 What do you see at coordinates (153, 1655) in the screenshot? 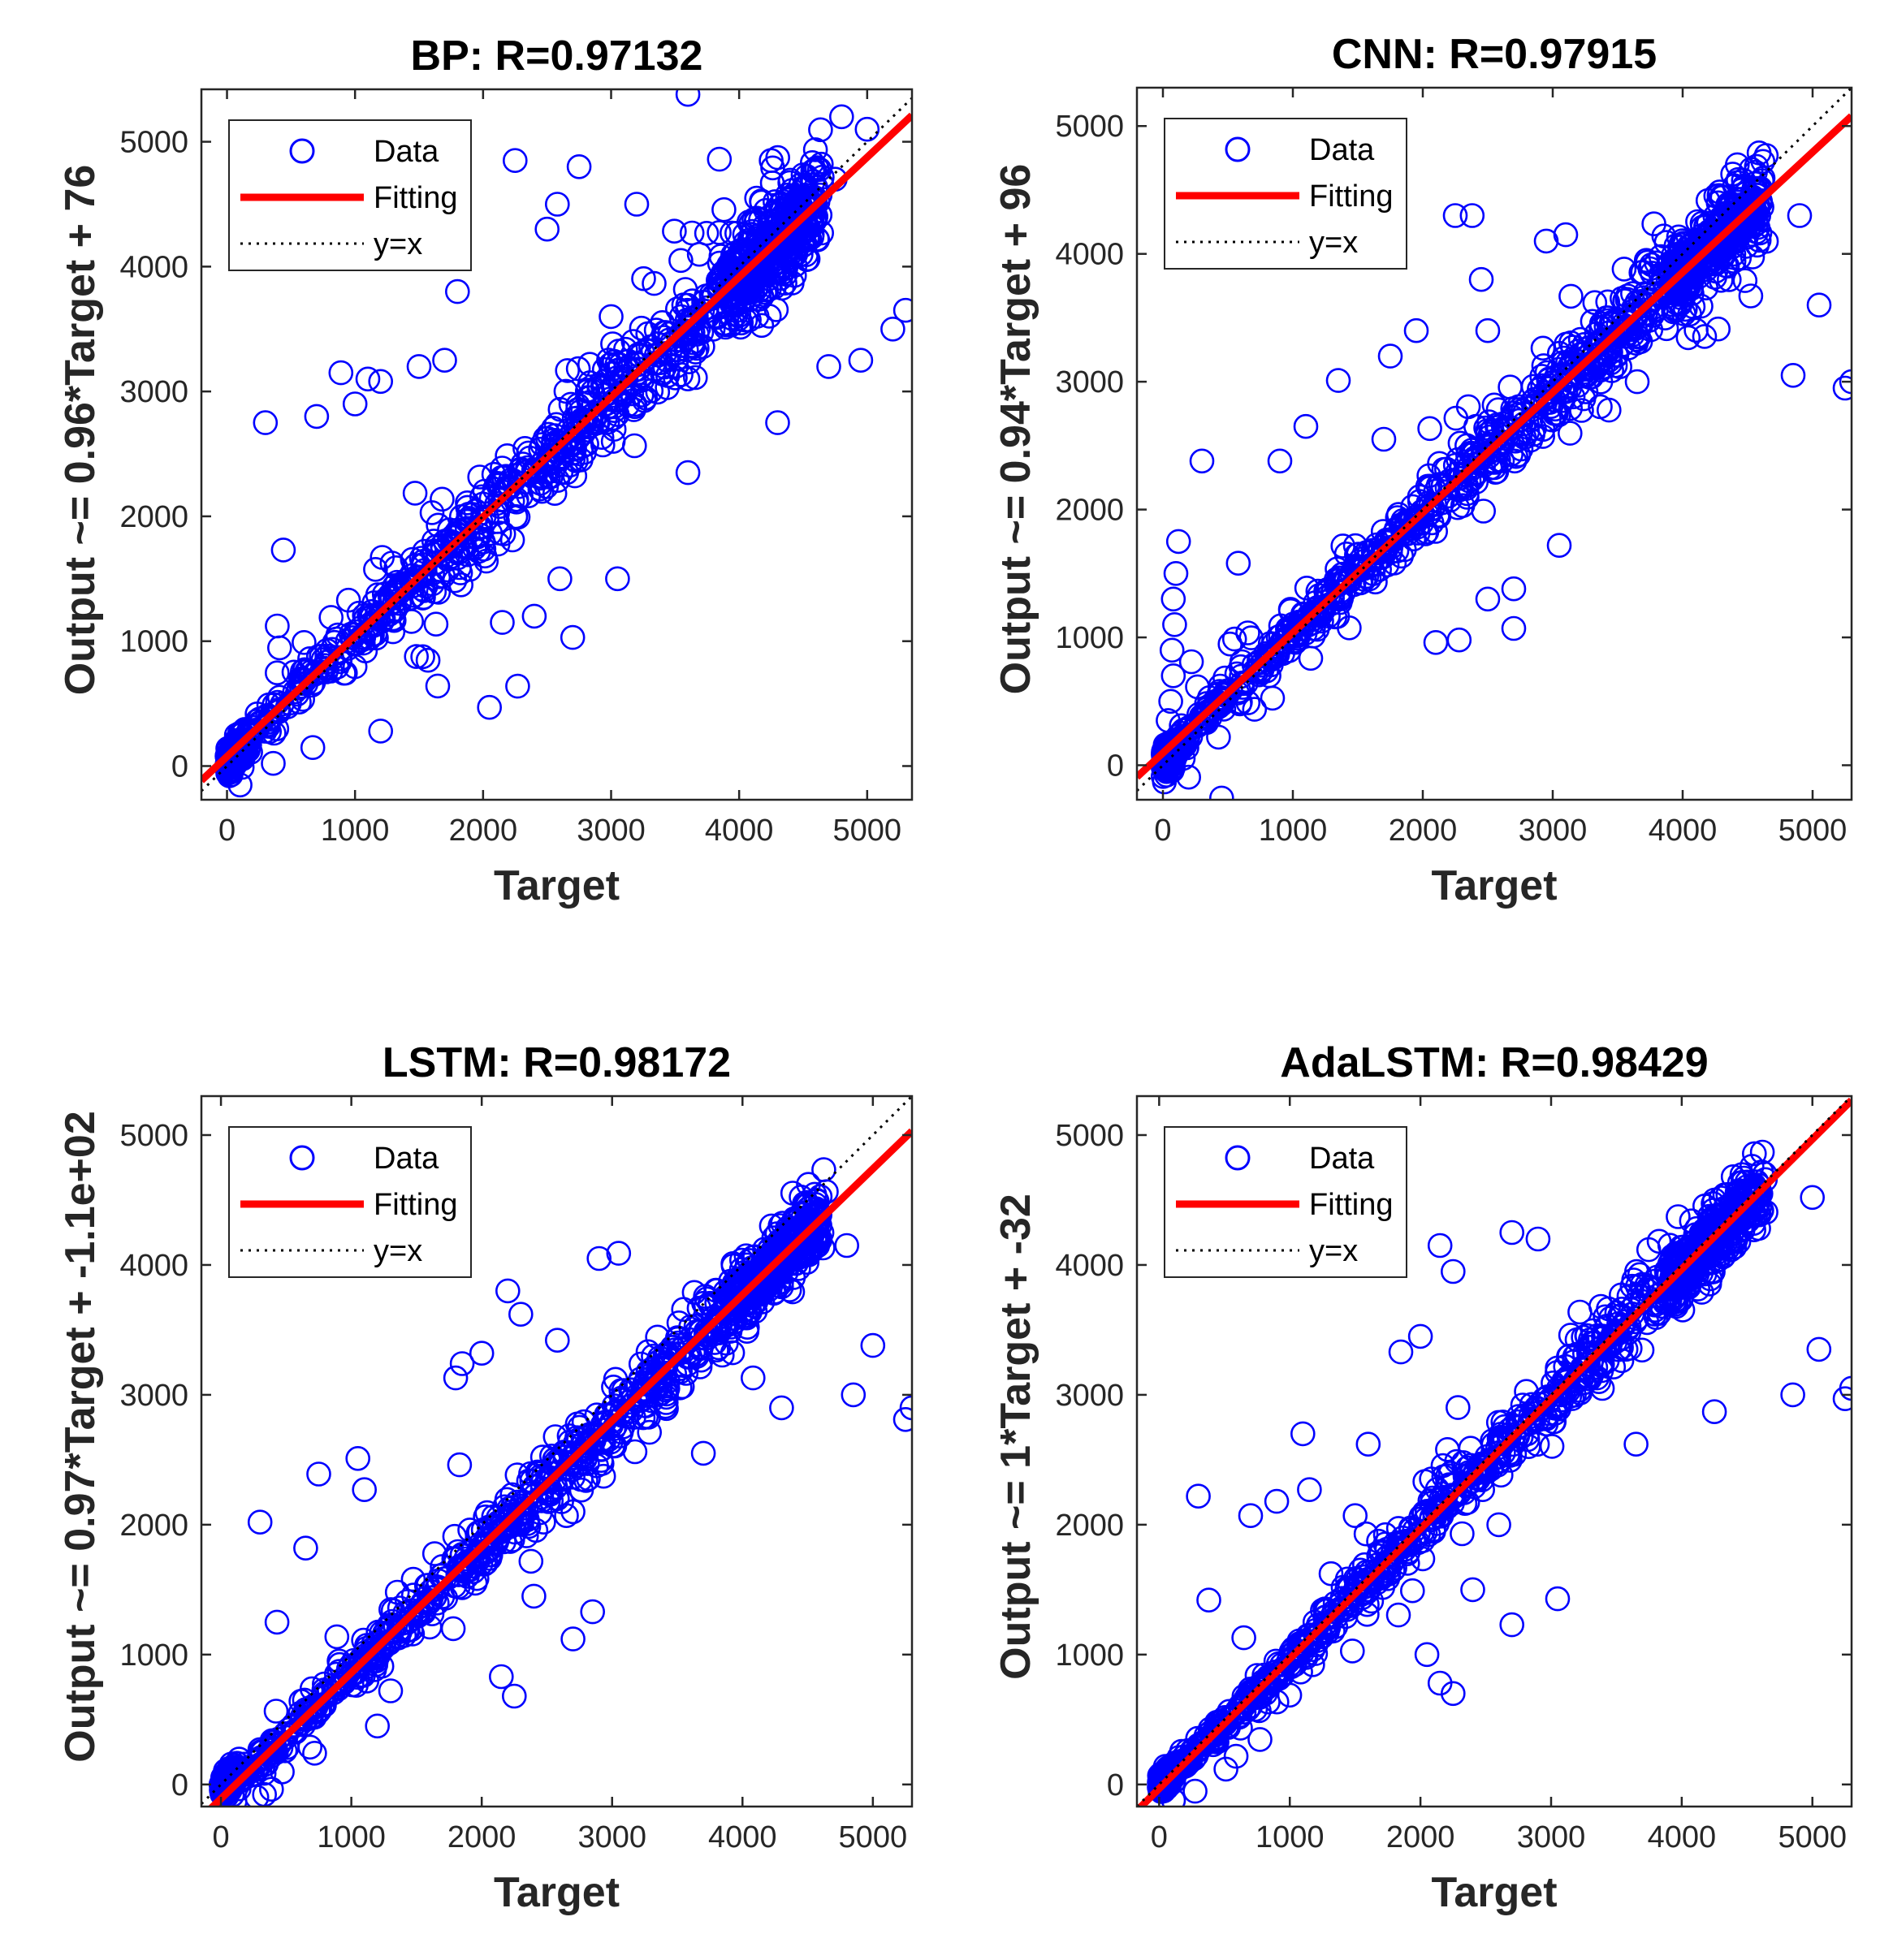
I see `lstm-y-tick-label: 1000` at bounding box center [153, 1655].